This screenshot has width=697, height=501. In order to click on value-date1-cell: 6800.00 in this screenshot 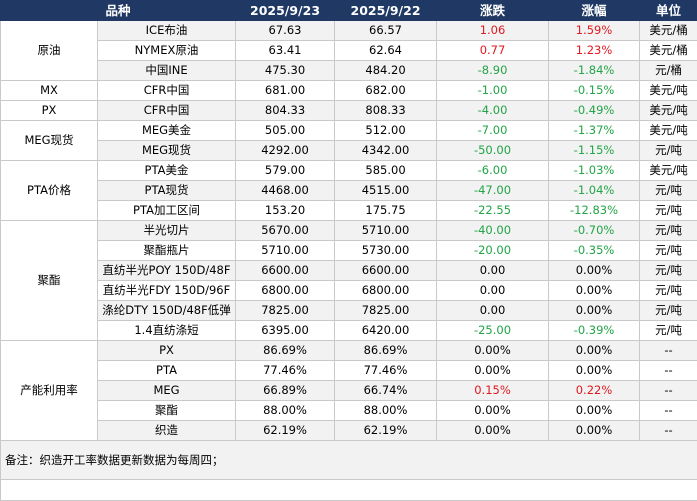, I will do `click(285, 291)`.